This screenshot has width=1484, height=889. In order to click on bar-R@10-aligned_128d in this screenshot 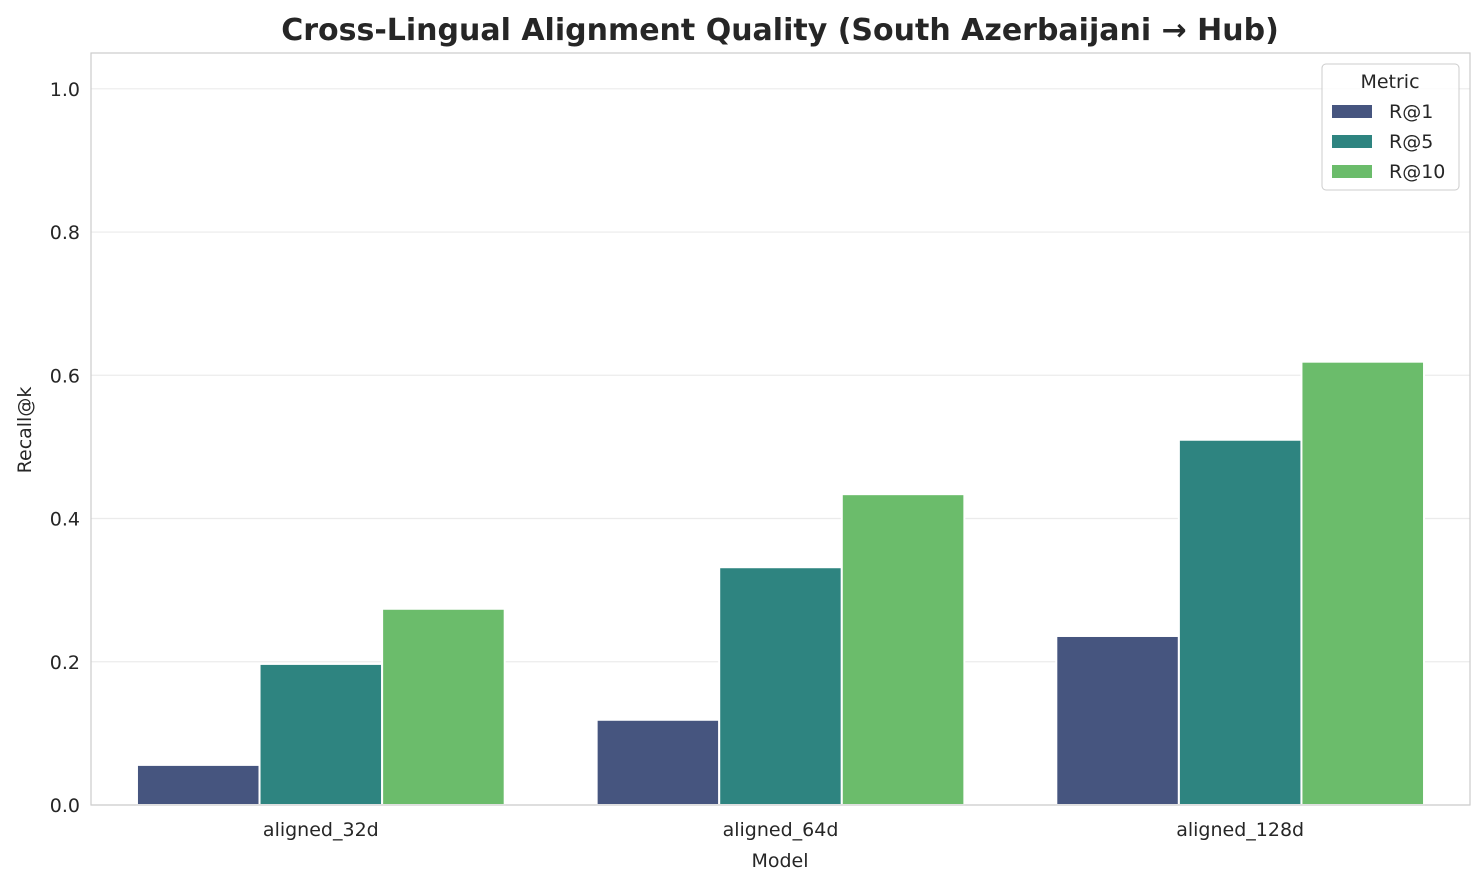, I will do `click(1363, 583)`.